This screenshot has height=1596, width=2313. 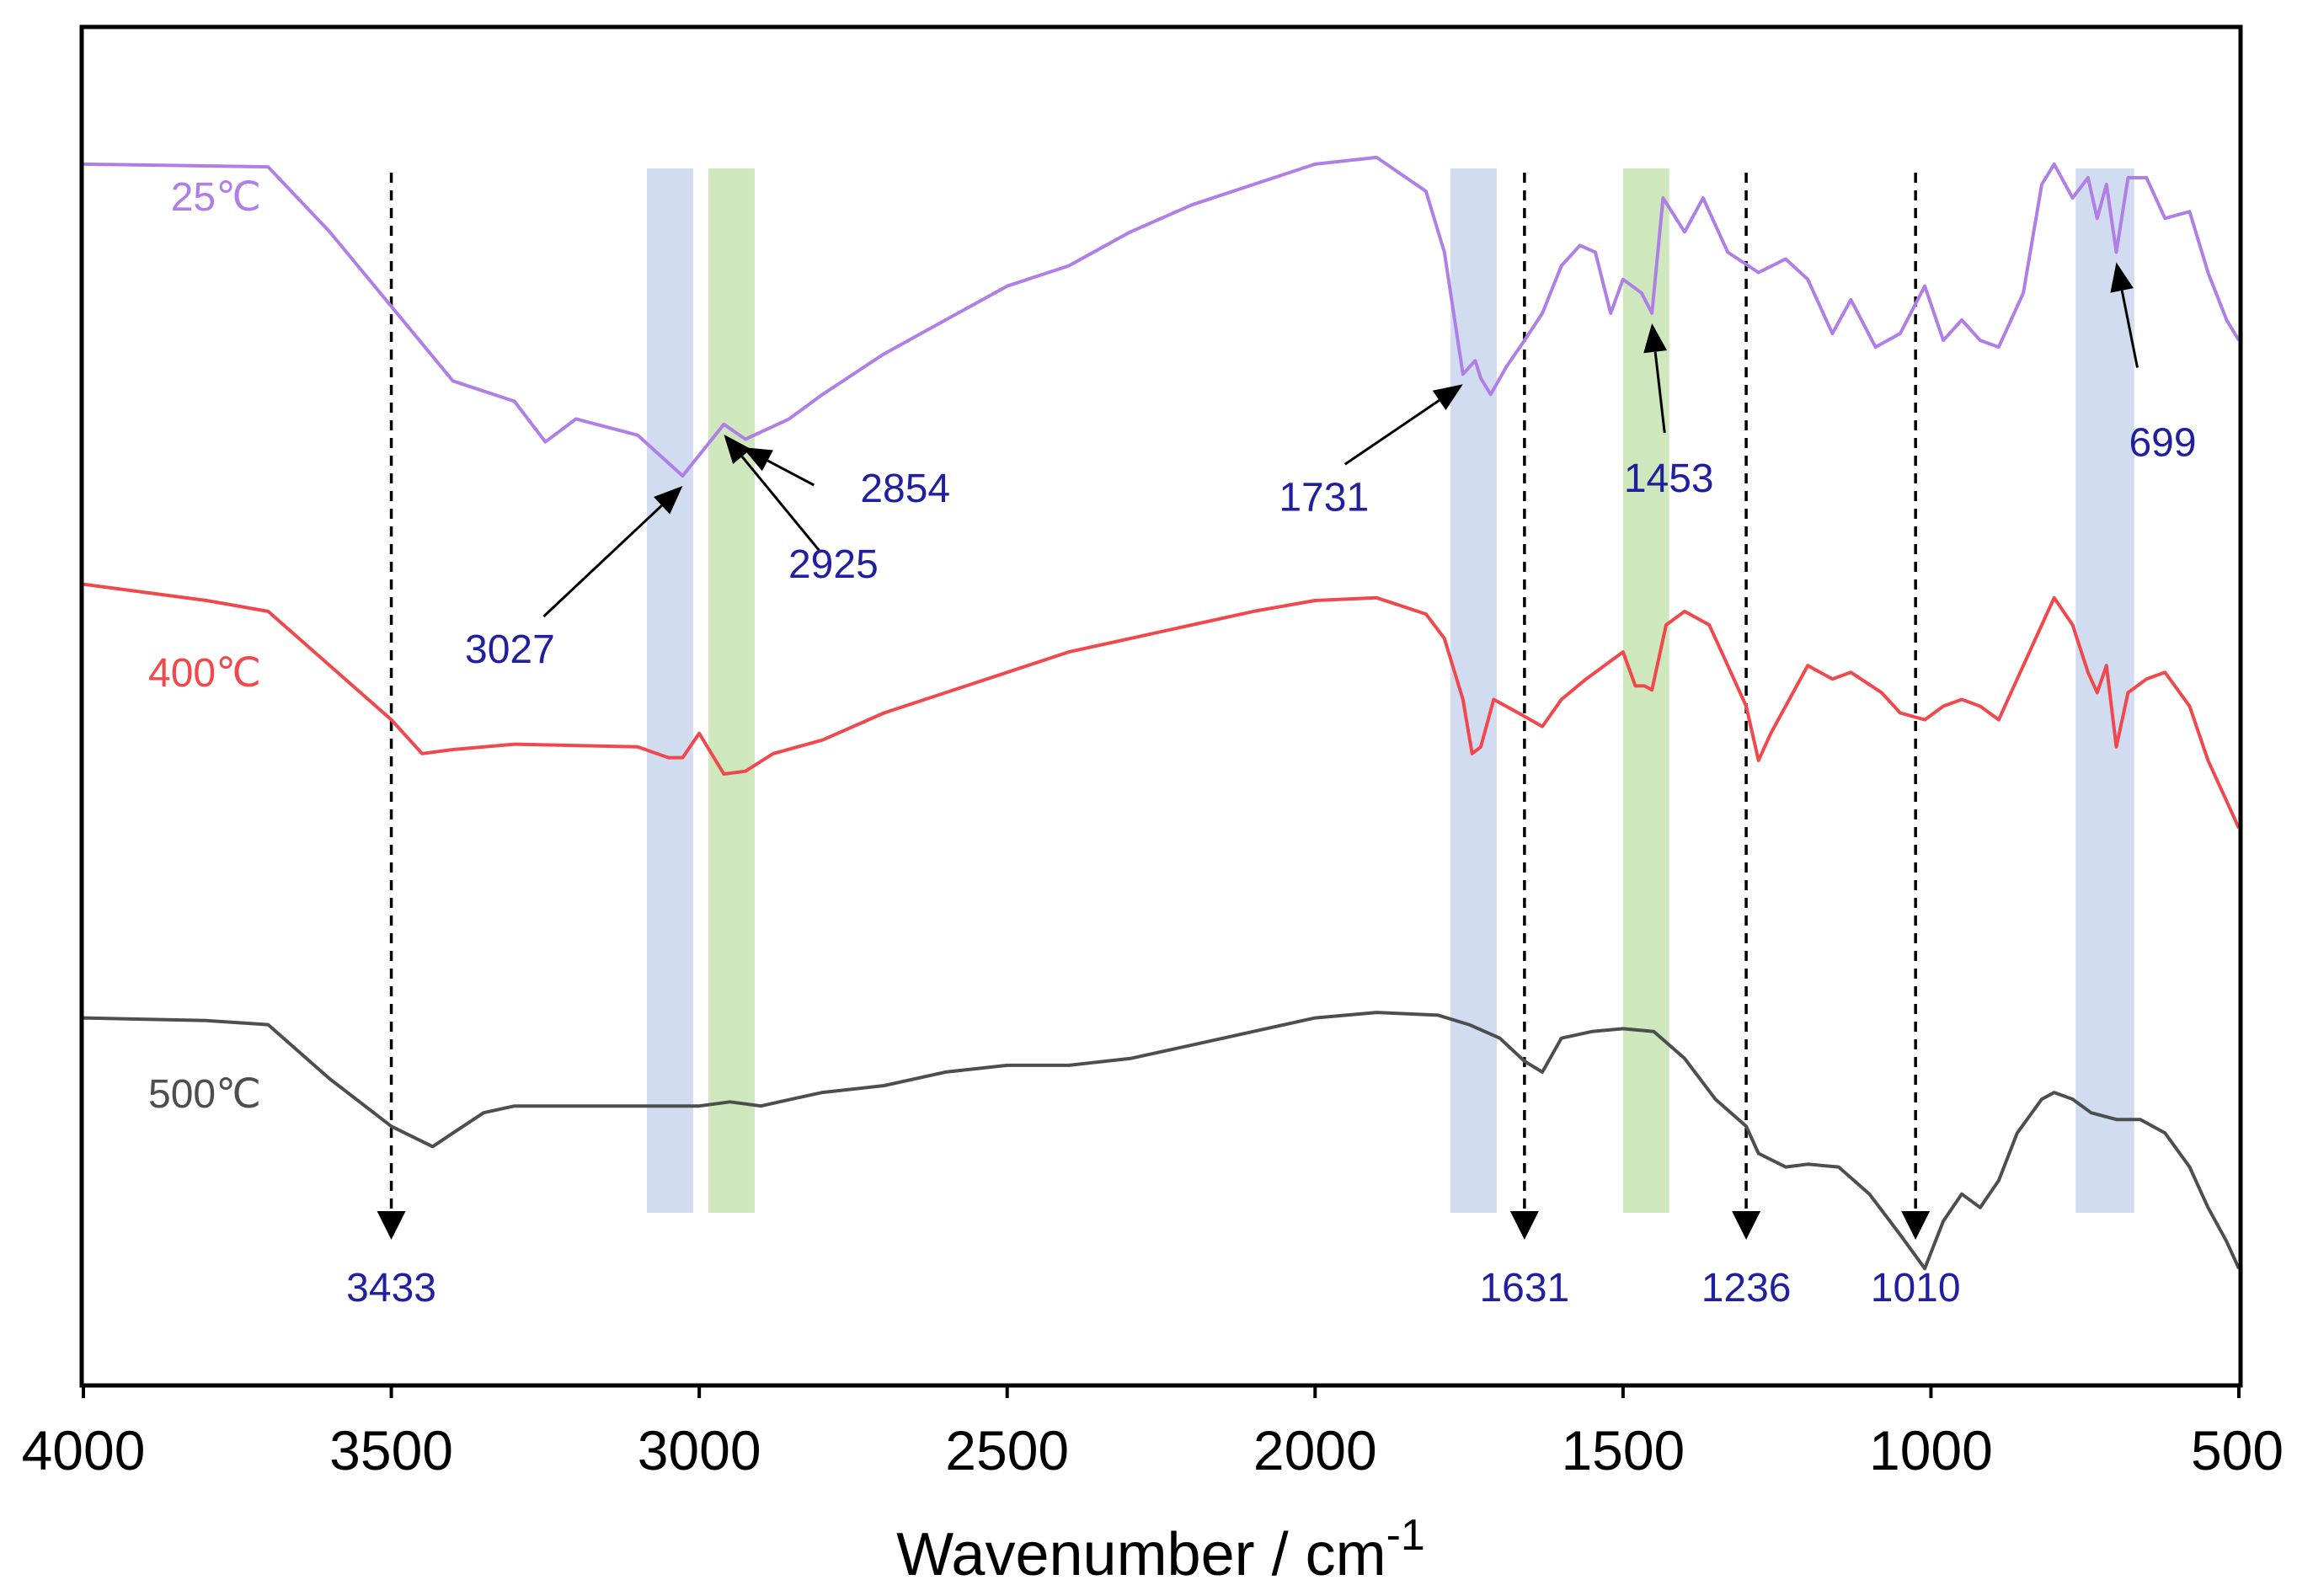 I want to click on marker-label-1631: 1631, so click(x=1524, y=1288).